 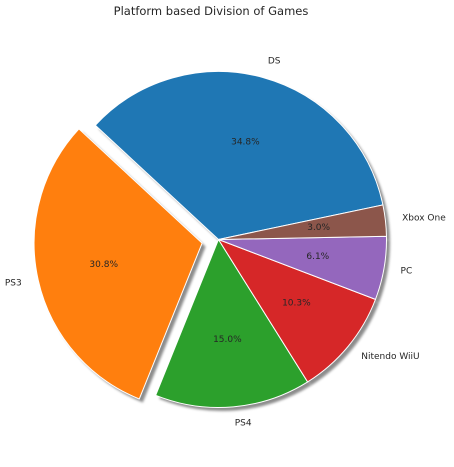 I want to click on chart-title: Platform based Division of Games, so click(x=211, y=11).